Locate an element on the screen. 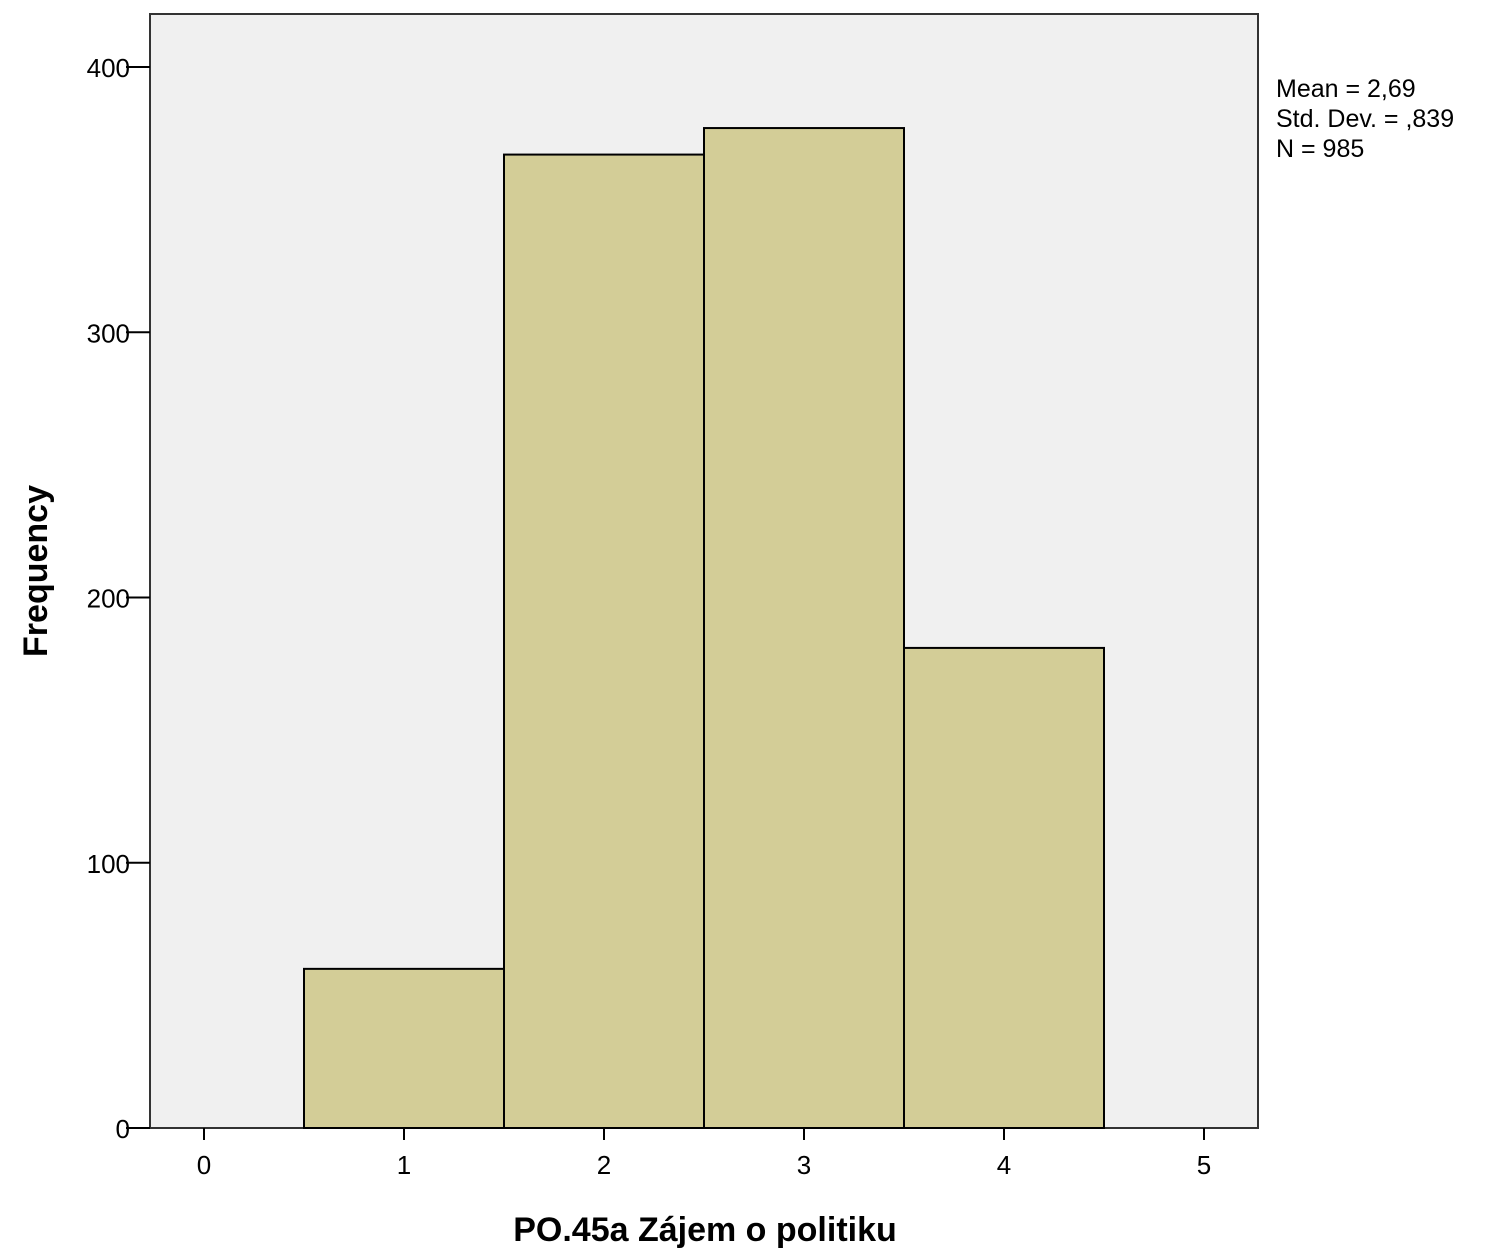 The height and width of the screenshot is (1253, 1492). x-tick-label: 5 is located at coordinates (1204, 1165).